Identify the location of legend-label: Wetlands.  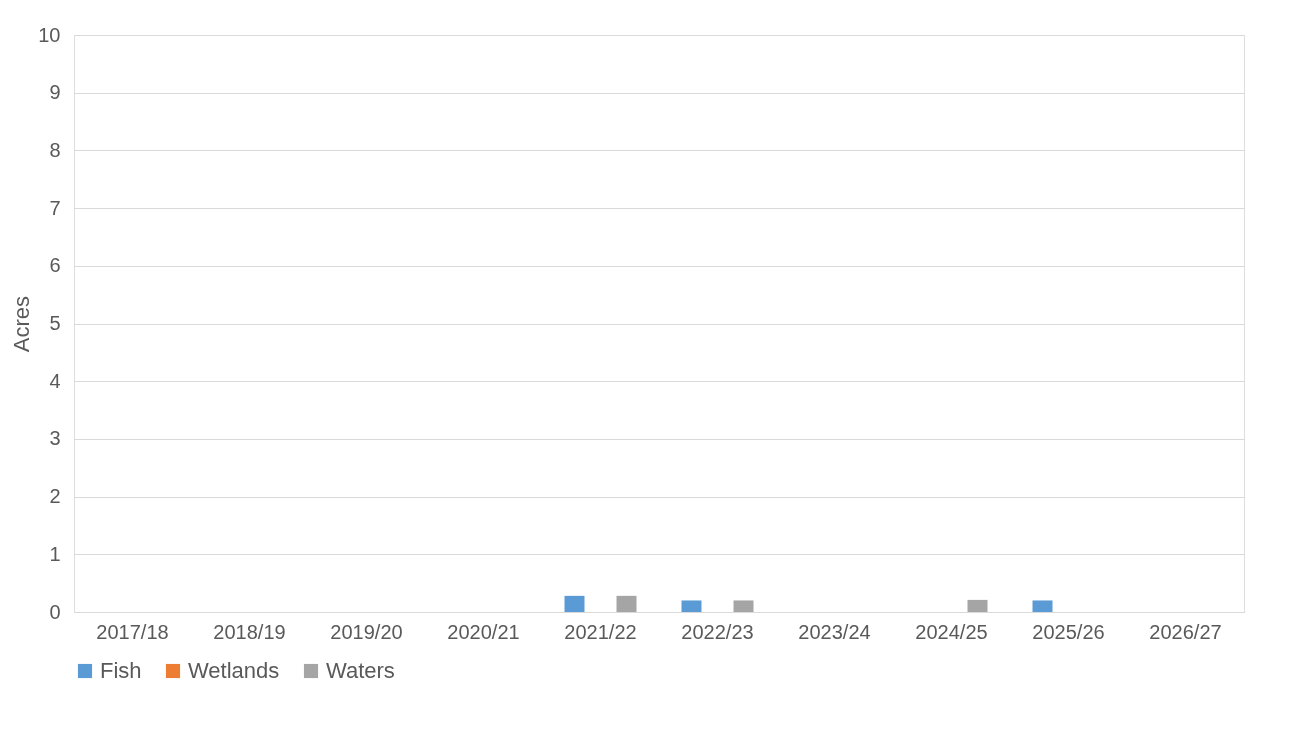
(234, 670).